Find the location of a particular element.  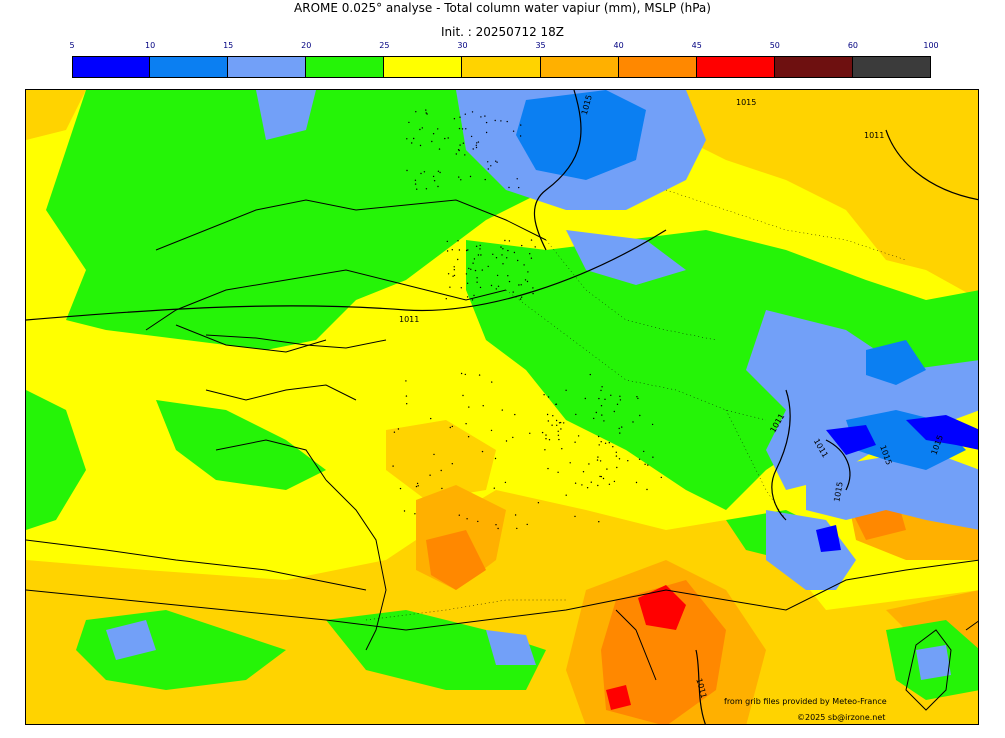

isobar-label: 1011 is located at coordinates (409, 319).